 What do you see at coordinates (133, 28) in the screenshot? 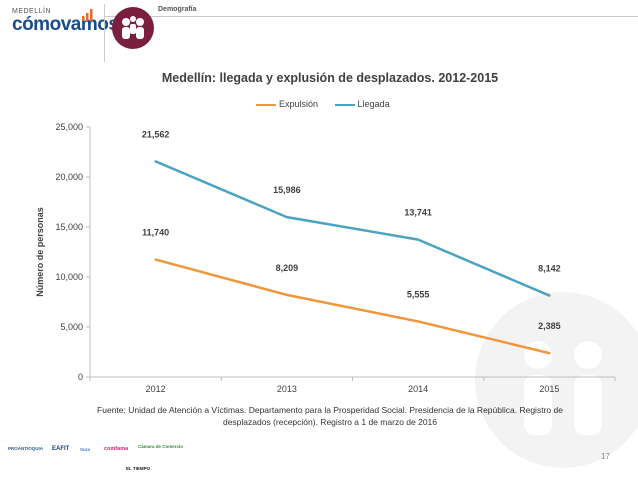
I see `demography-badge-icon` at bounding box center [133, 28].